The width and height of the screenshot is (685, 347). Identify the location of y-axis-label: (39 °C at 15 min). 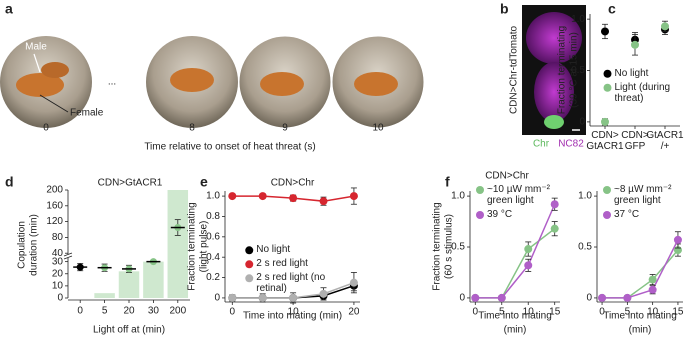
(574, 70).